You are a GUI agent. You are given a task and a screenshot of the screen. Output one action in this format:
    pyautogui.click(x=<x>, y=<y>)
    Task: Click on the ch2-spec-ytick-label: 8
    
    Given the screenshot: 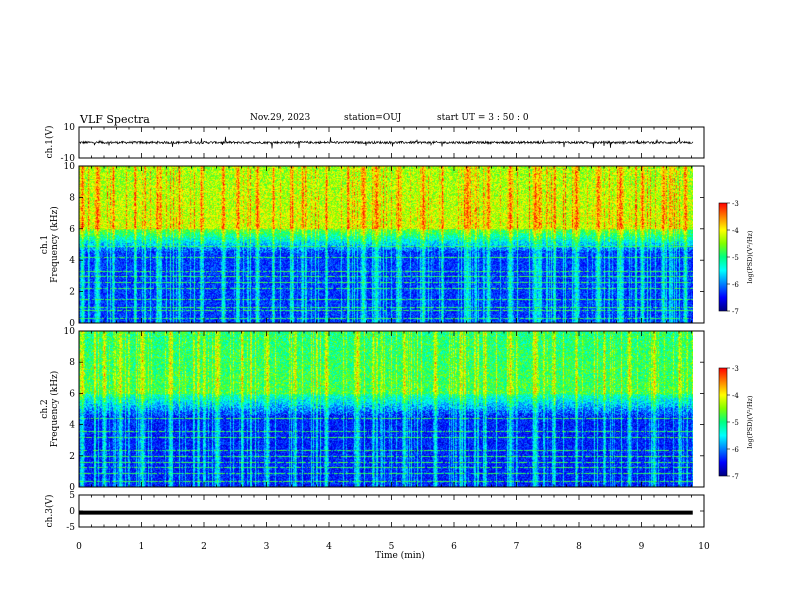 What is the action you would take?
    pyautogui.click(x=72, y=363)
    